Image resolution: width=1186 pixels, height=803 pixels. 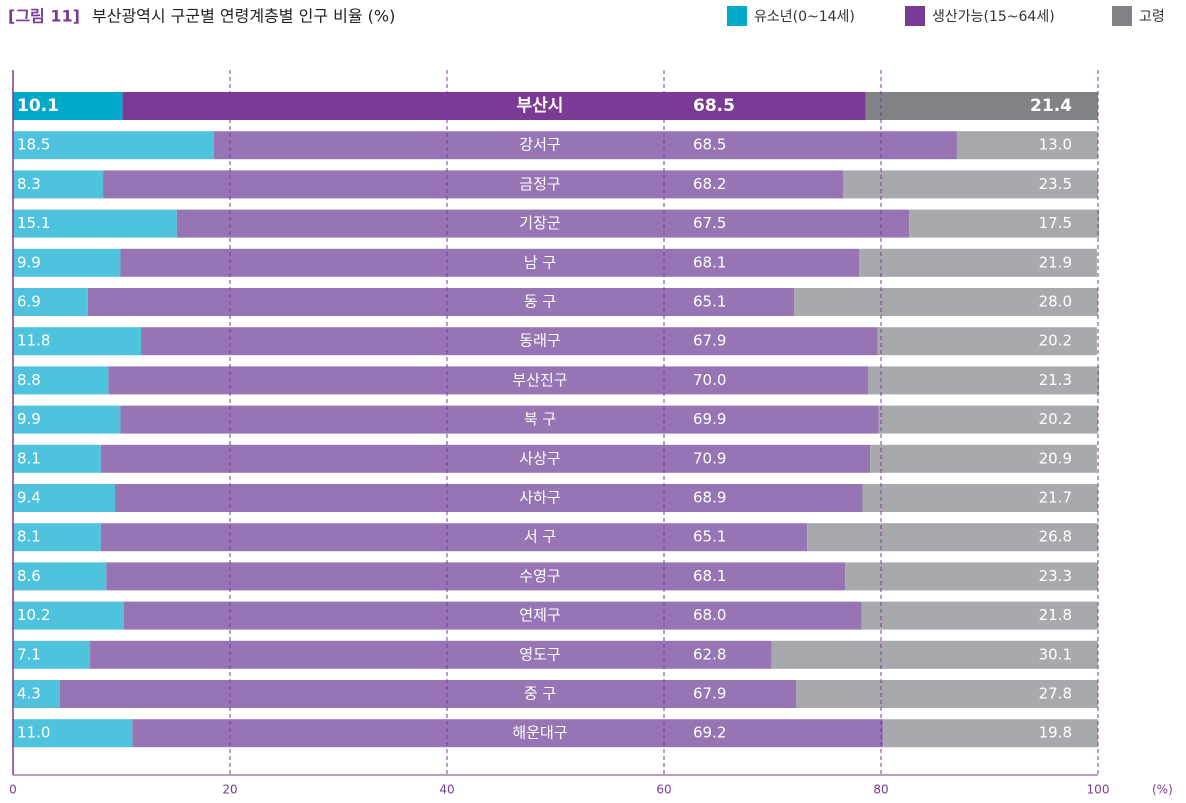 I want to click on value-label: 23.3, so click(x=1055, y=576).